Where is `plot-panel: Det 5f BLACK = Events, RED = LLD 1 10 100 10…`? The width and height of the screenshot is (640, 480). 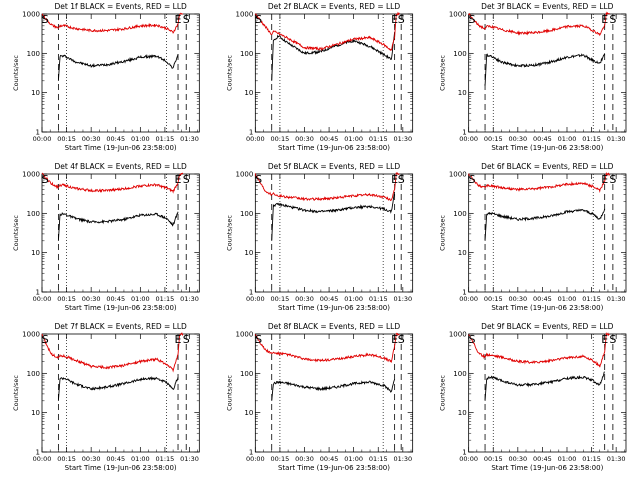 plot-panel: Det 5f BLACK = Events, RED = LLD 1 10 100 10… is located at coordinates (319, 237).